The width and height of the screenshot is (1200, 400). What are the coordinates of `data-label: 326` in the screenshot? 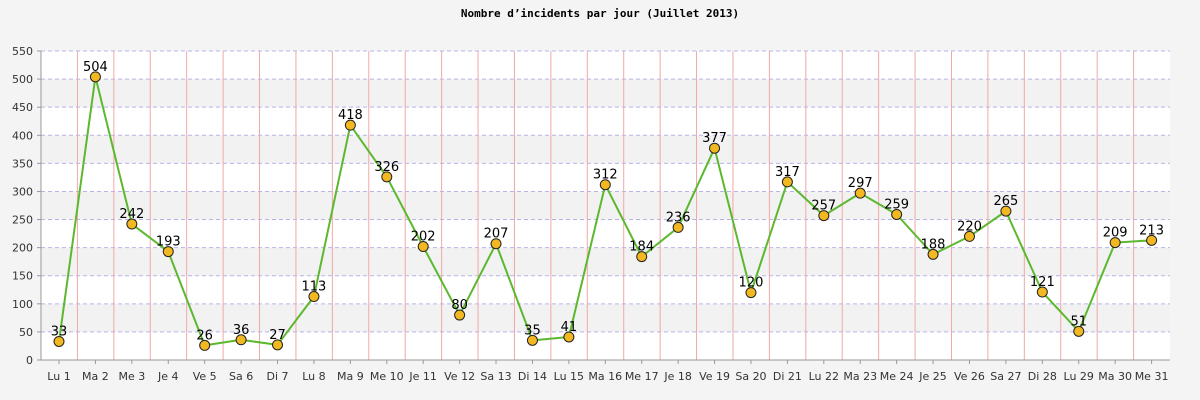 It's located at (386, 167).